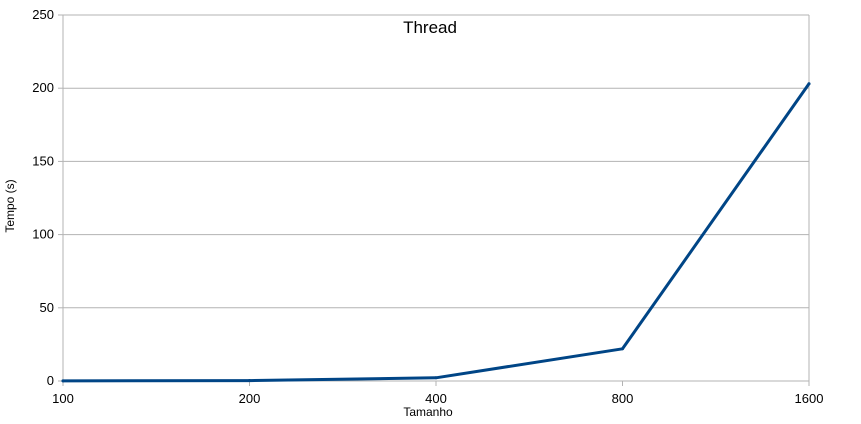  What do you see at coordinates (250, 398) in the screenshot?
I see `x-tick-label: 200` at bounding box center [250, 398].